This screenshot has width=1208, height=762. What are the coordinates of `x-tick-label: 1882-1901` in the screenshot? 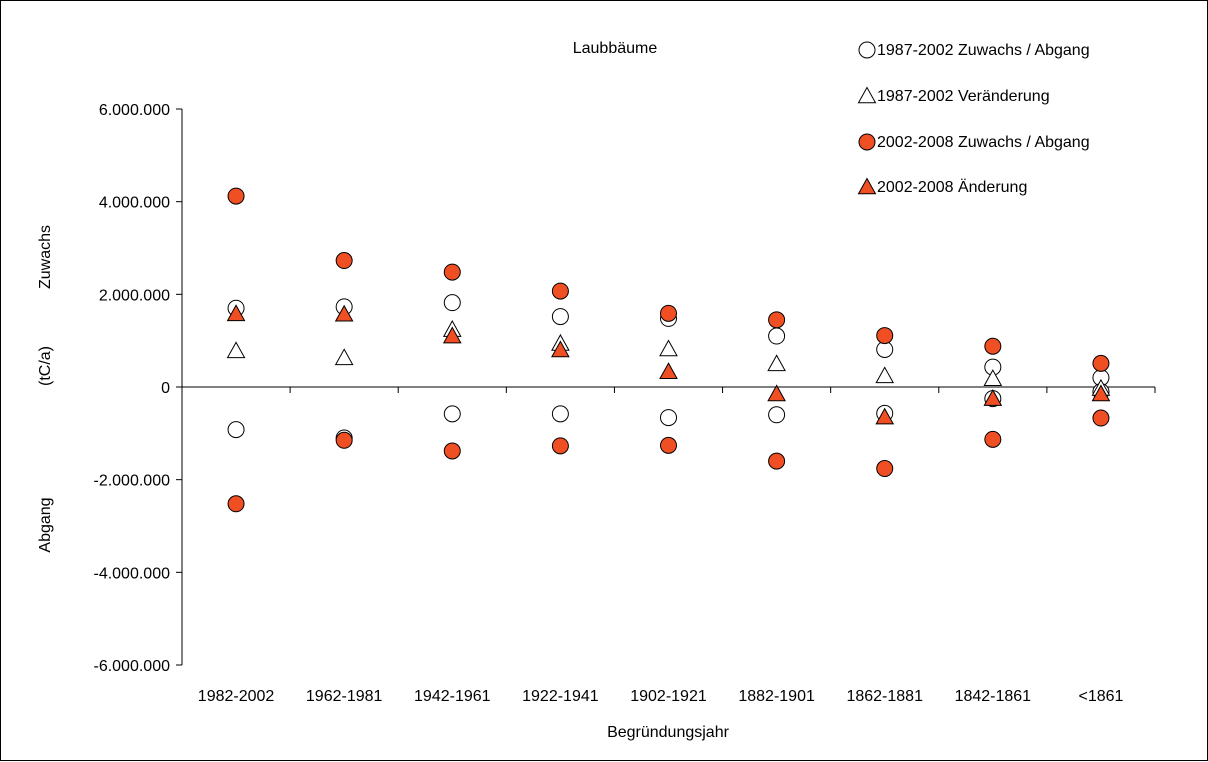 It's located at (776, 696).